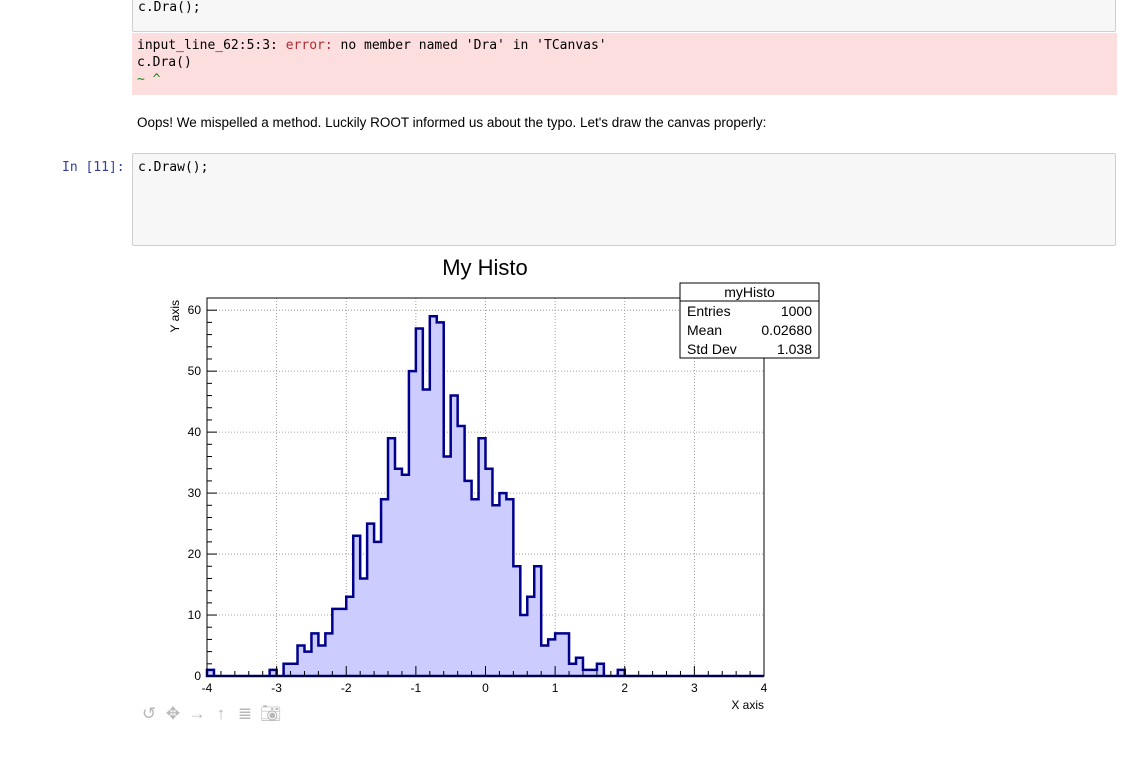  What do you see at coordinates (149, 79) in the screenshot?
I see `error-caret-line: ~ ^` at bounding box center [149, 79].